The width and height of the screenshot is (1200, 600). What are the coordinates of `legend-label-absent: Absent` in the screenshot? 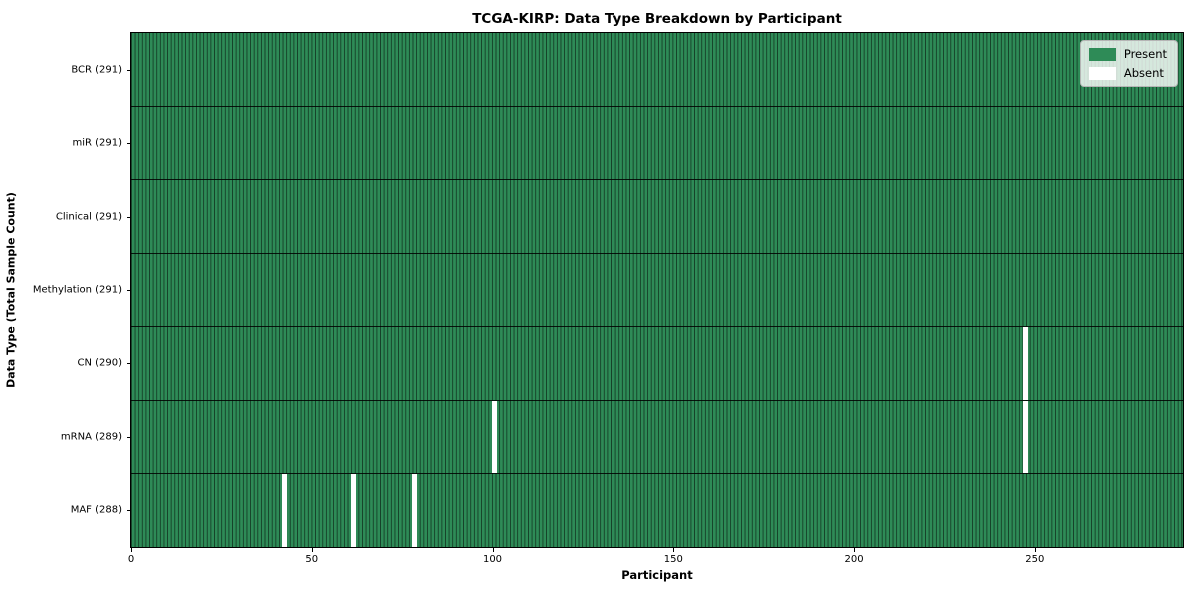 It's located at (1143, 73).